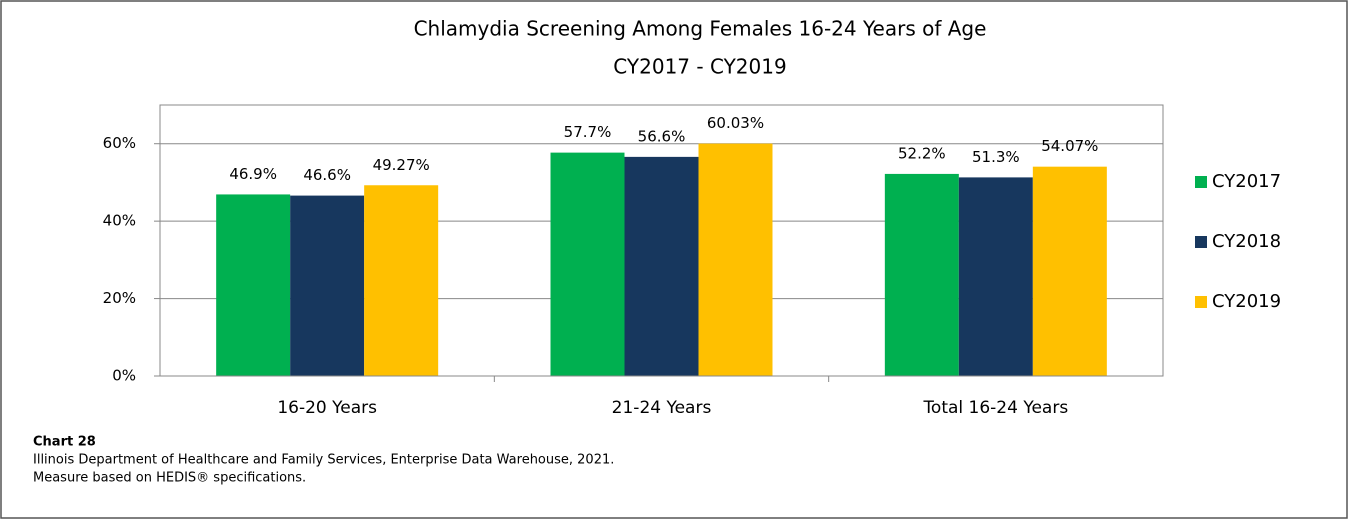 The image size is (1349, 520). Describe the element at coordinates (995, 408) in the screenshot. I see `x-tick-label: Total 16-24 Years` at that location.